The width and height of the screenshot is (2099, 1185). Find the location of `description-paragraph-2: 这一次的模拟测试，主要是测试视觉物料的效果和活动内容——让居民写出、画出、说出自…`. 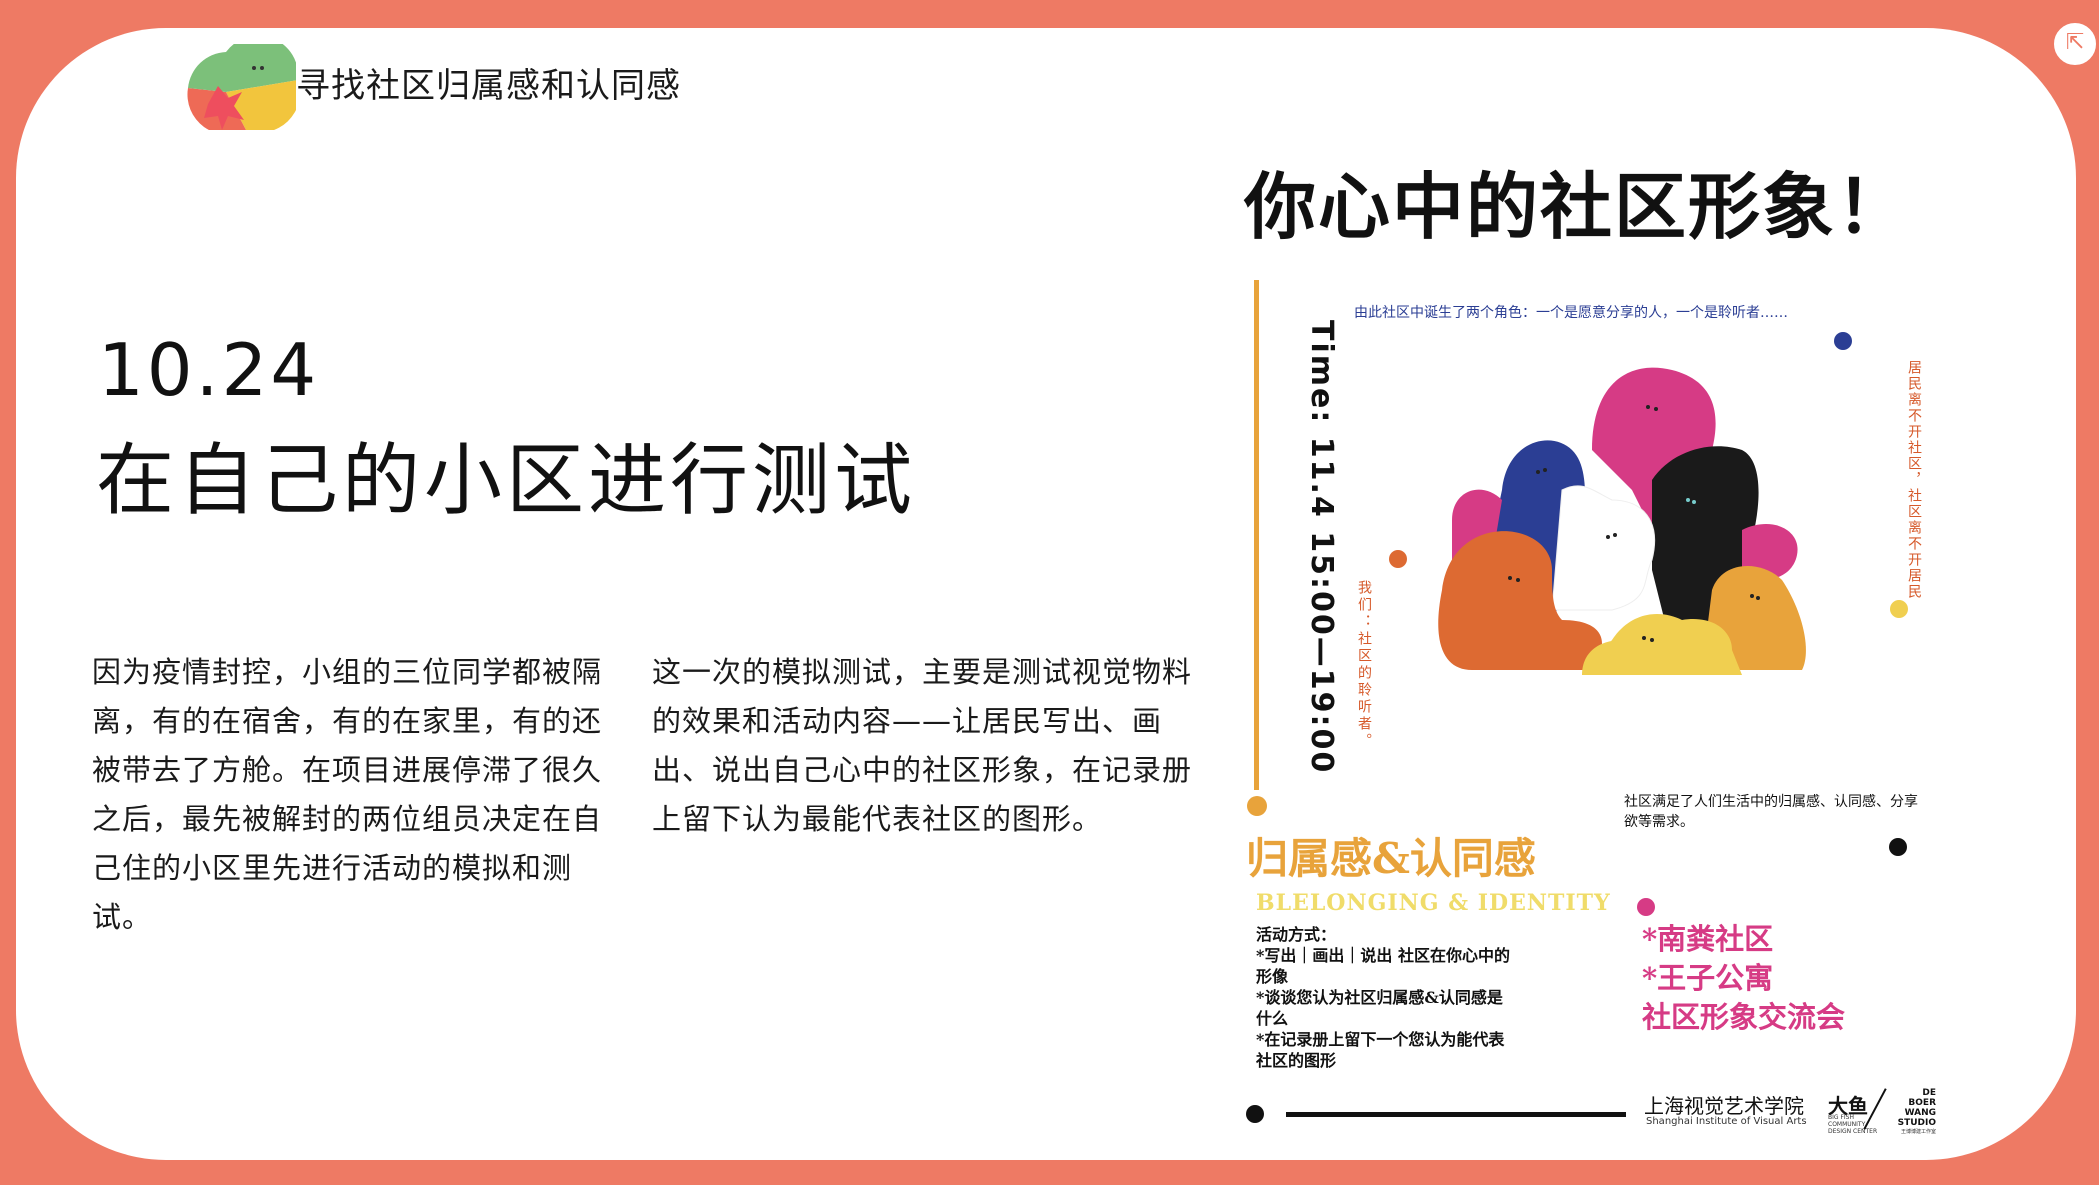

description-paragraph-2: 这一次的模拟测试，主要是测试视觉物料的效果和活动内容——让居民写出、画出、说出自… is located at coordinates (922, 745).